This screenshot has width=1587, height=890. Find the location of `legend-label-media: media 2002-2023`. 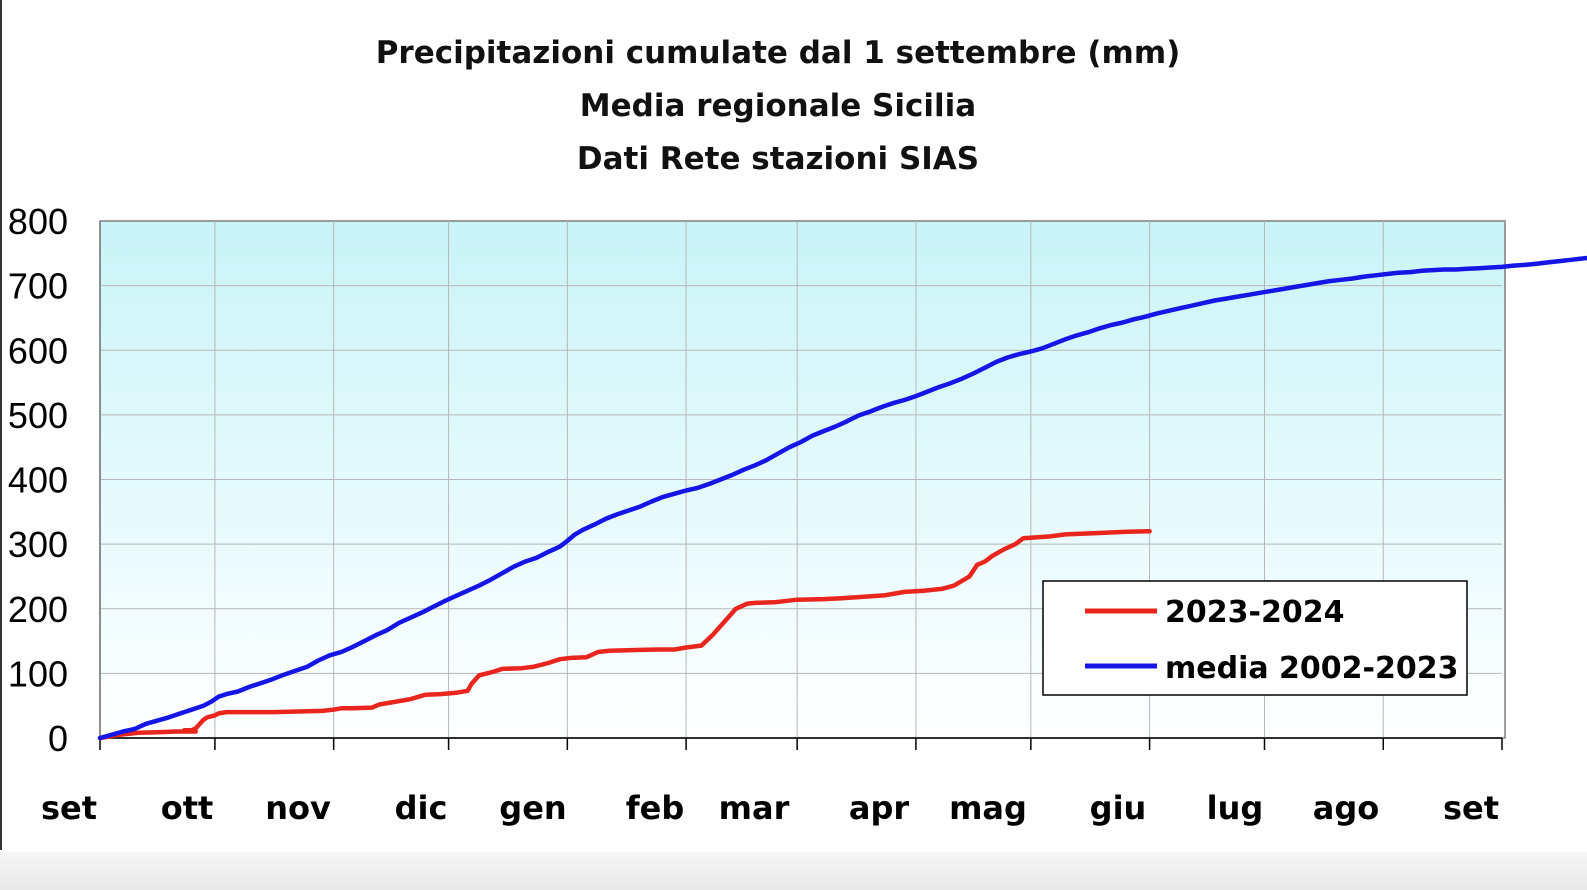

legend-label-media: media 2002-2023 is located at coordinates (1312, 668).